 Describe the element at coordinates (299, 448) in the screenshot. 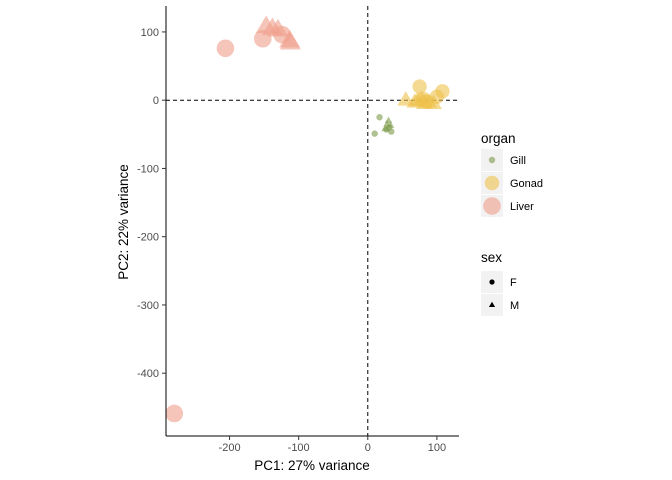

I see `x-tick-label: -100` at that location.